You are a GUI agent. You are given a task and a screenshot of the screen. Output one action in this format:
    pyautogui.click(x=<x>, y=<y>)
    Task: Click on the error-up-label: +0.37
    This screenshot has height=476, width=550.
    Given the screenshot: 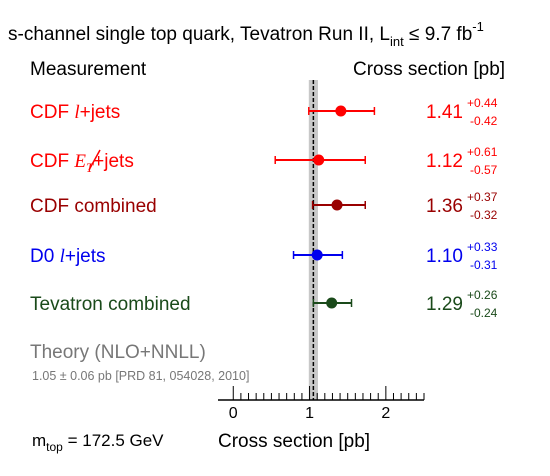 What is the action you would take?
    pyautogui.click(x=482, y=197)
    